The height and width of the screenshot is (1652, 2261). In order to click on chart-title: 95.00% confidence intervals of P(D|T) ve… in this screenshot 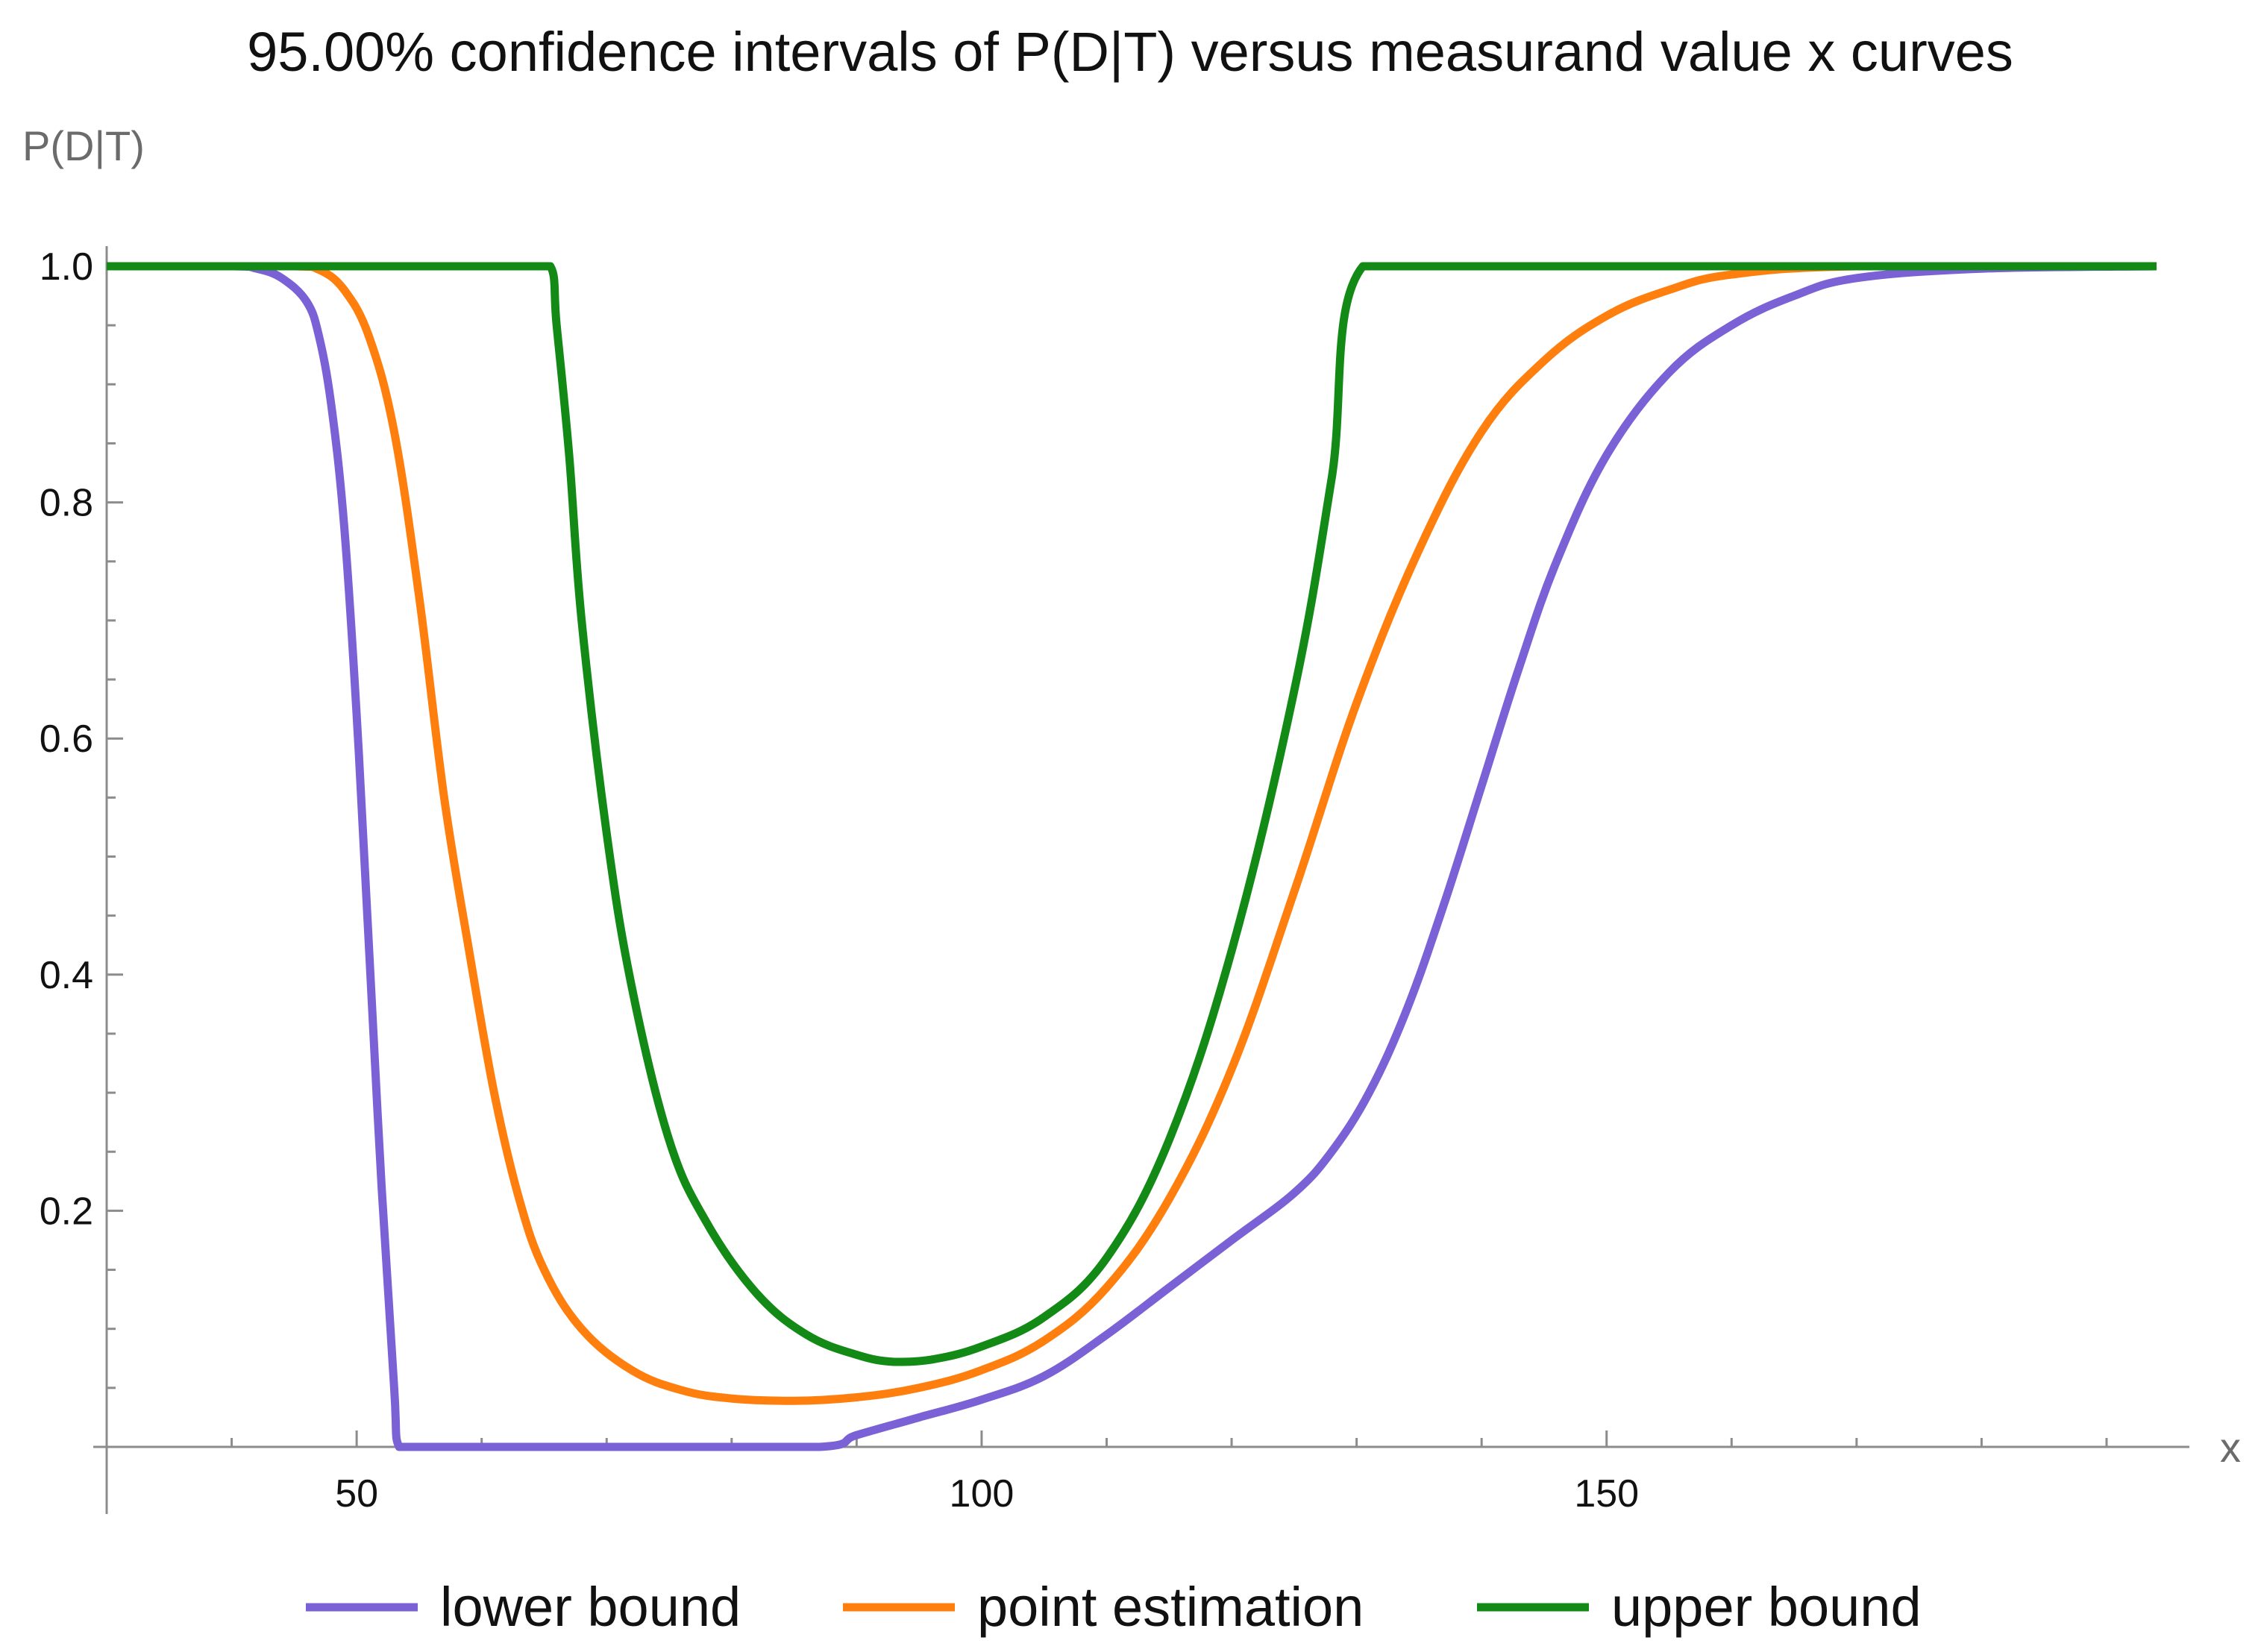, I will do `click(1130, 52)`.